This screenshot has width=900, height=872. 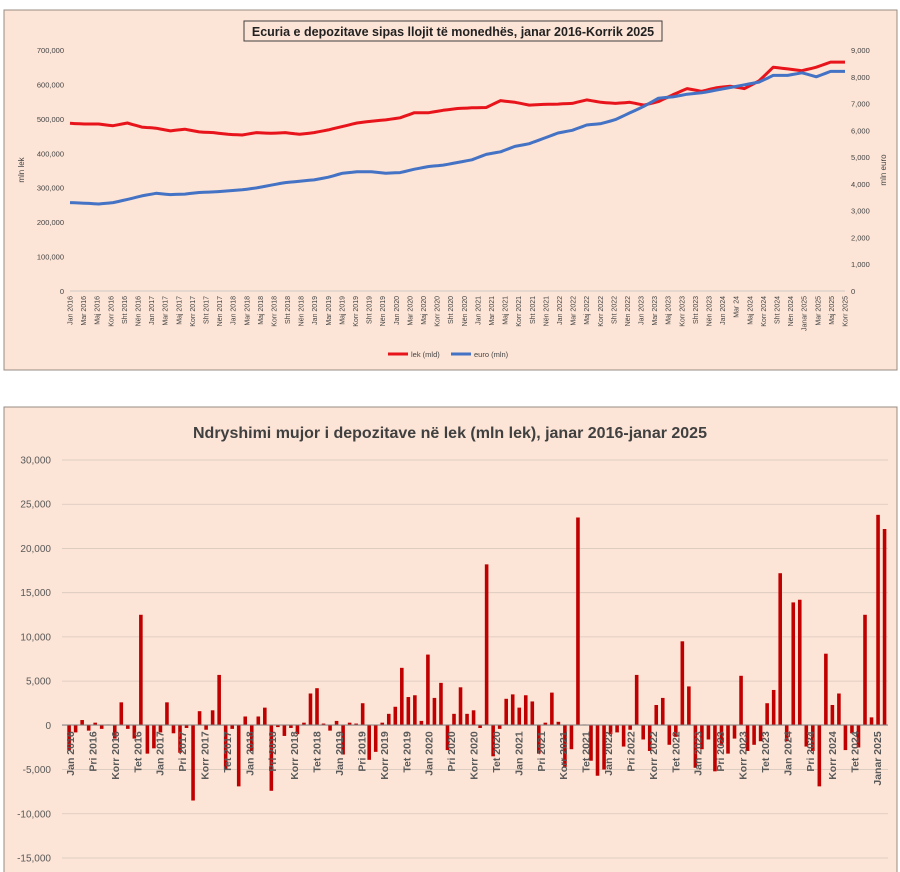 I want to click on chart1-x-tick-label: Jan 2017, so click(x=152, y=310).